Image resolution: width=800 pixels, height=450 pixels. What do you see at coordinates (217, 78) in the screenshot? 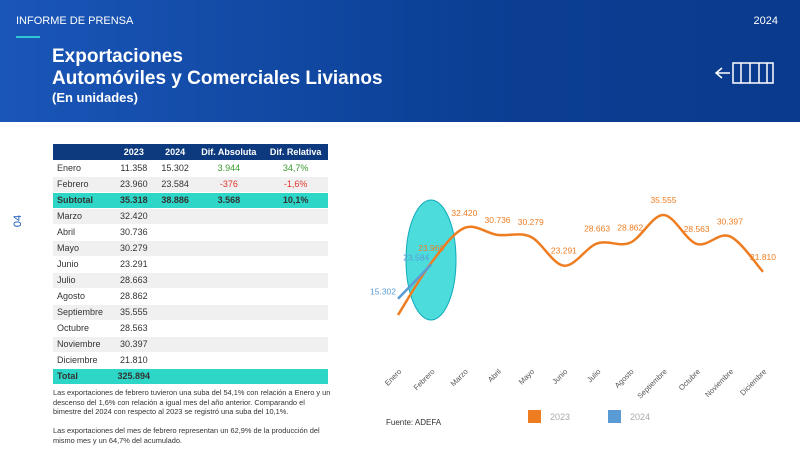
I see `title: Automóviles y Comerciales Livianos` at bounding box center [217, 78].